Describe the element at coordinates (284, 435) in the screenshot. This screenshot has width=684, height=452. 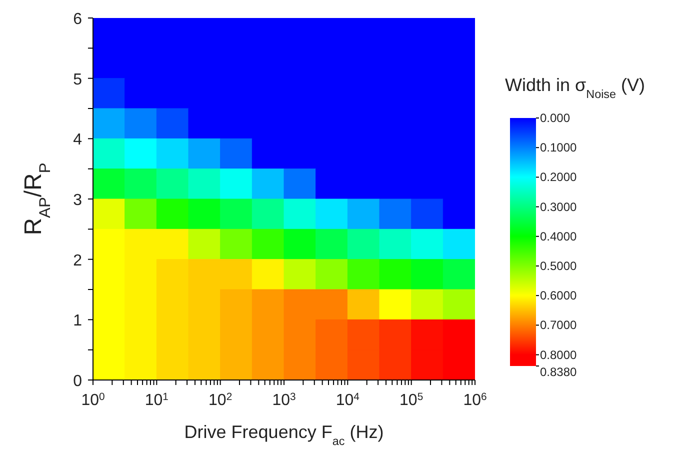
I see `x-axis-title: Drive Frequency F$_{ac}$ (Hz)` at that location.